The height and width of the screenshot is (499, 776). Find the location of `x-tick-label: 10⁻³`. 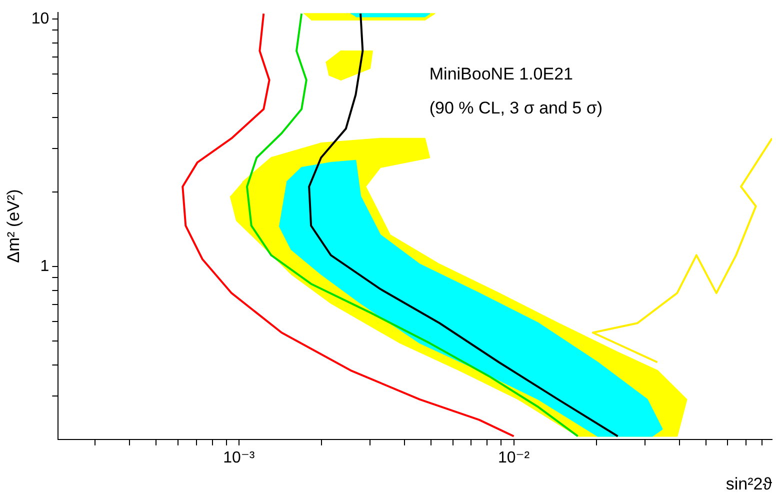

x-tick-label: 10⁻³ is located at coordinates (239, 457).